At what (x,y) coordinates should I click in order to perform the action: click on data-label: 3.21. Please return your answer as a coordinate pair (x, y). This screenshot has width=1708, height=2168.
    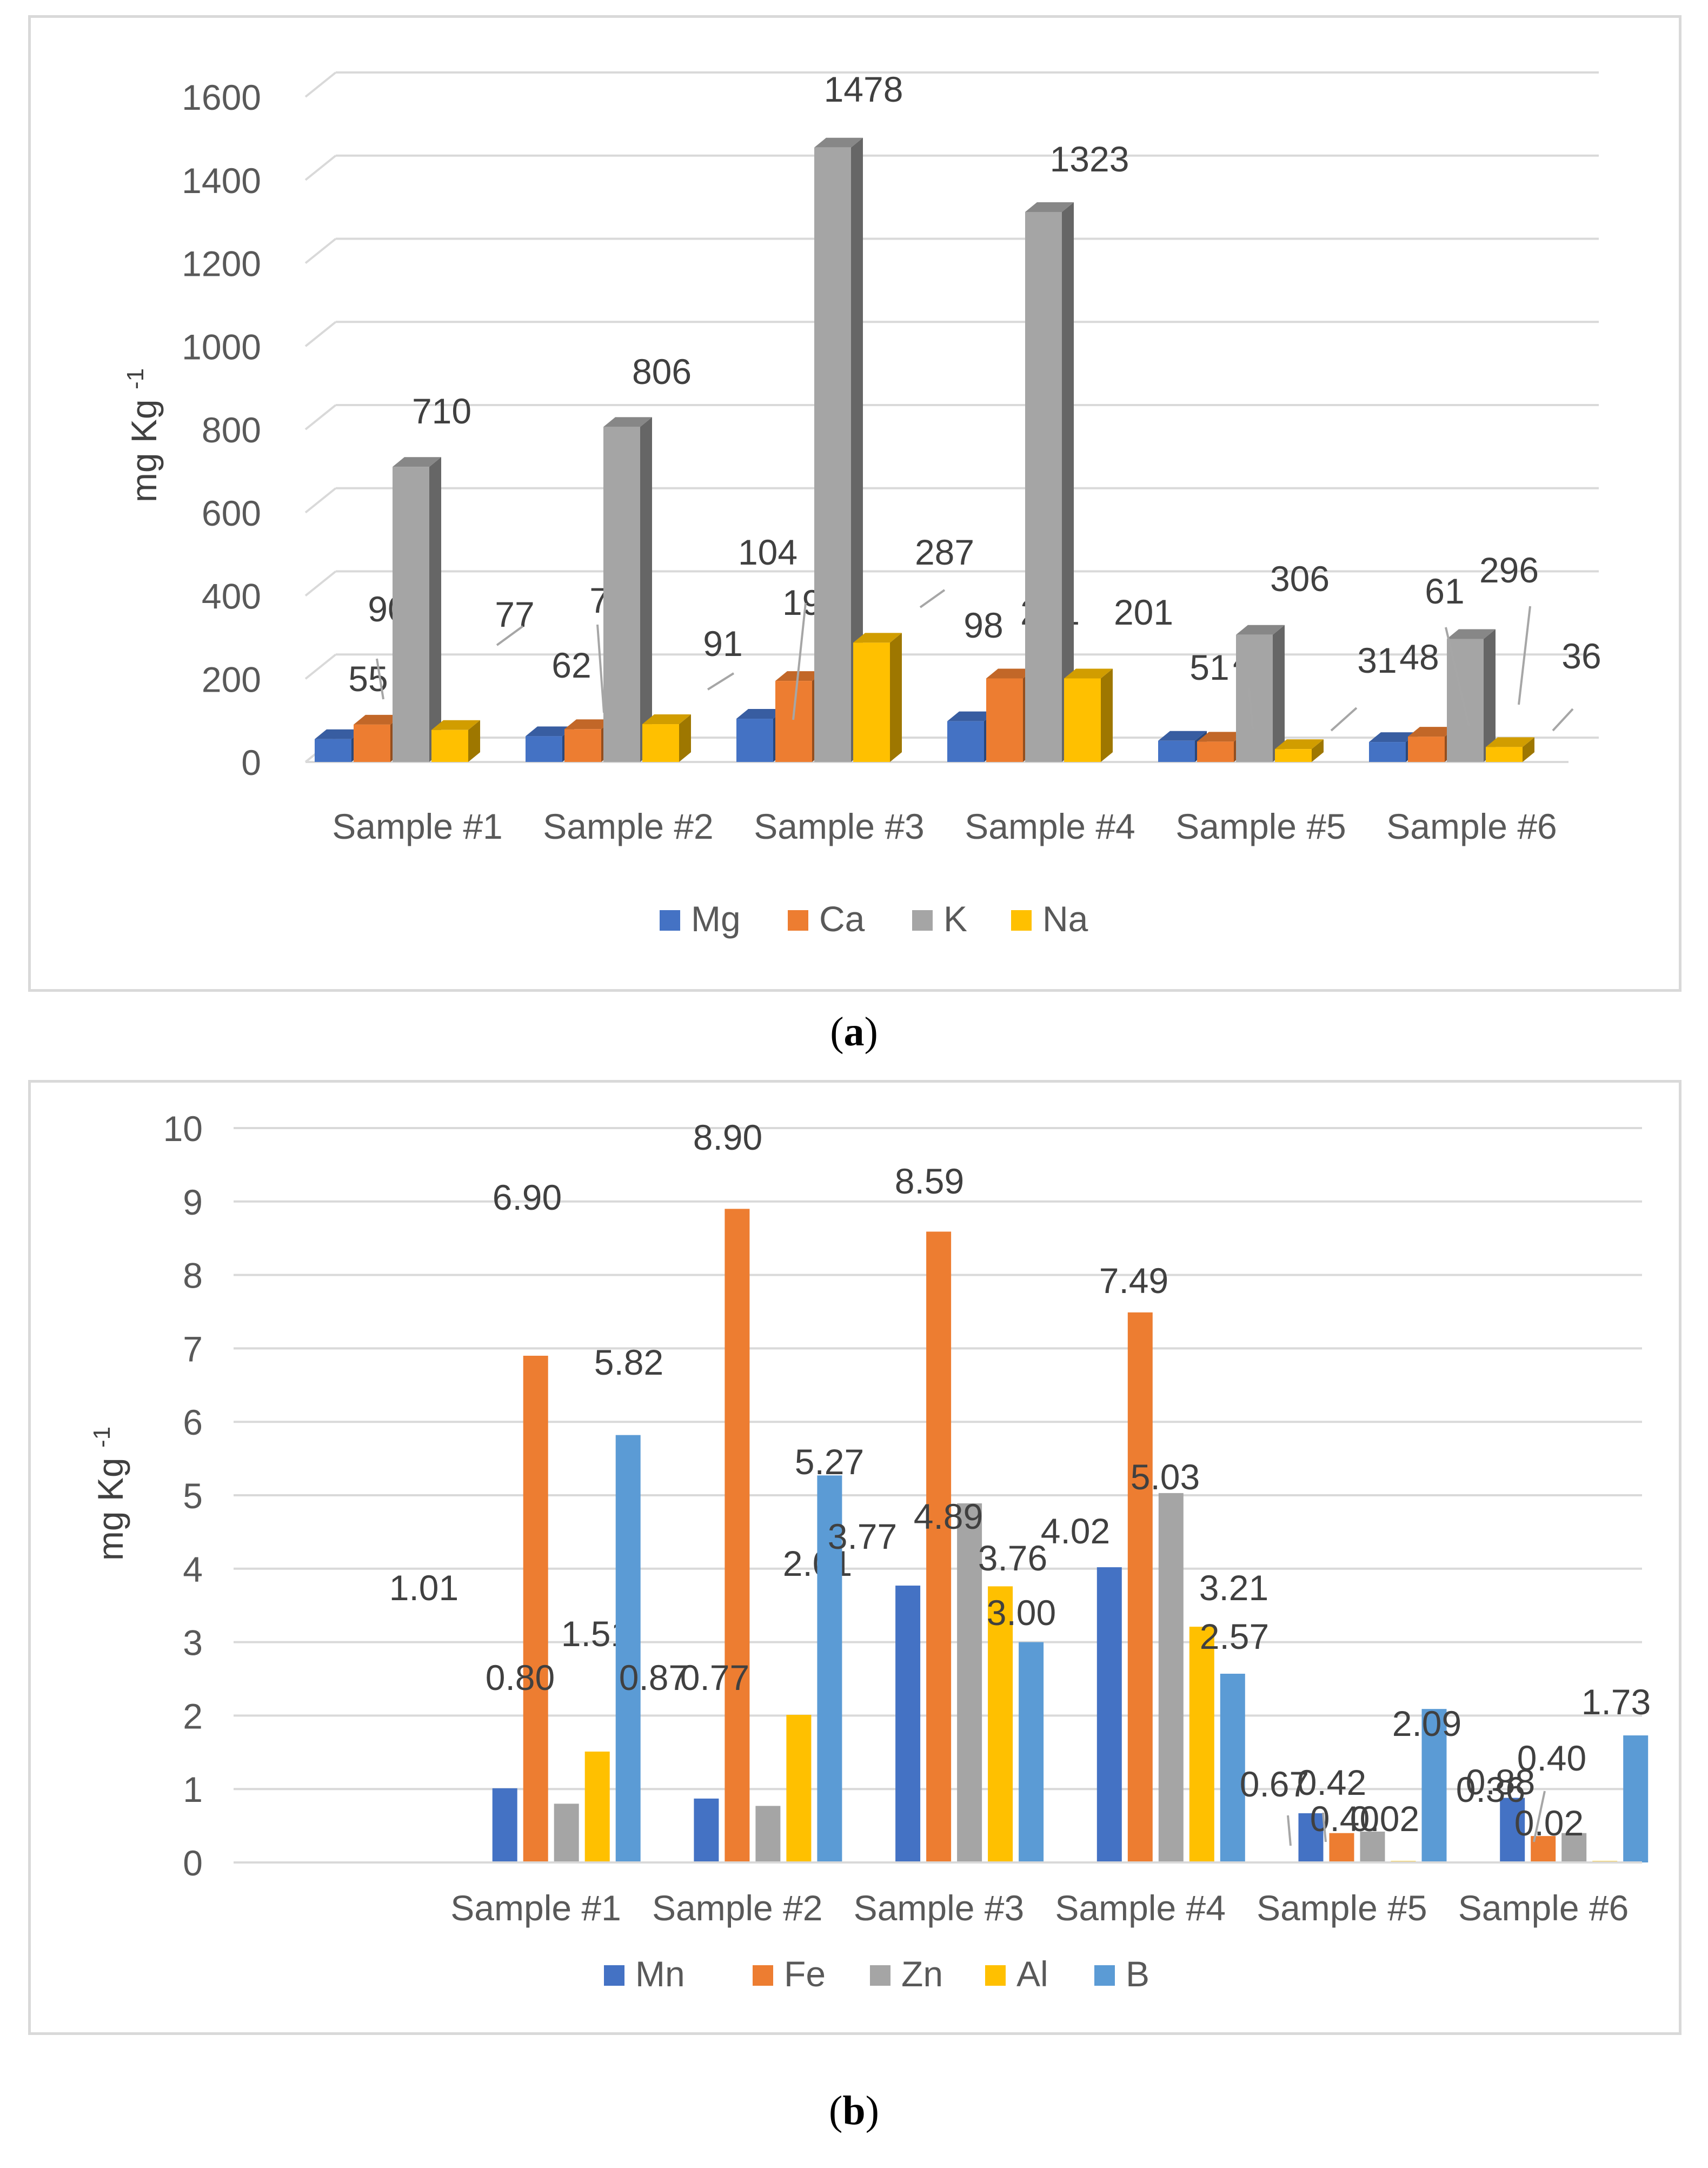
    Looking at the image, I should click on (1233, 1588).